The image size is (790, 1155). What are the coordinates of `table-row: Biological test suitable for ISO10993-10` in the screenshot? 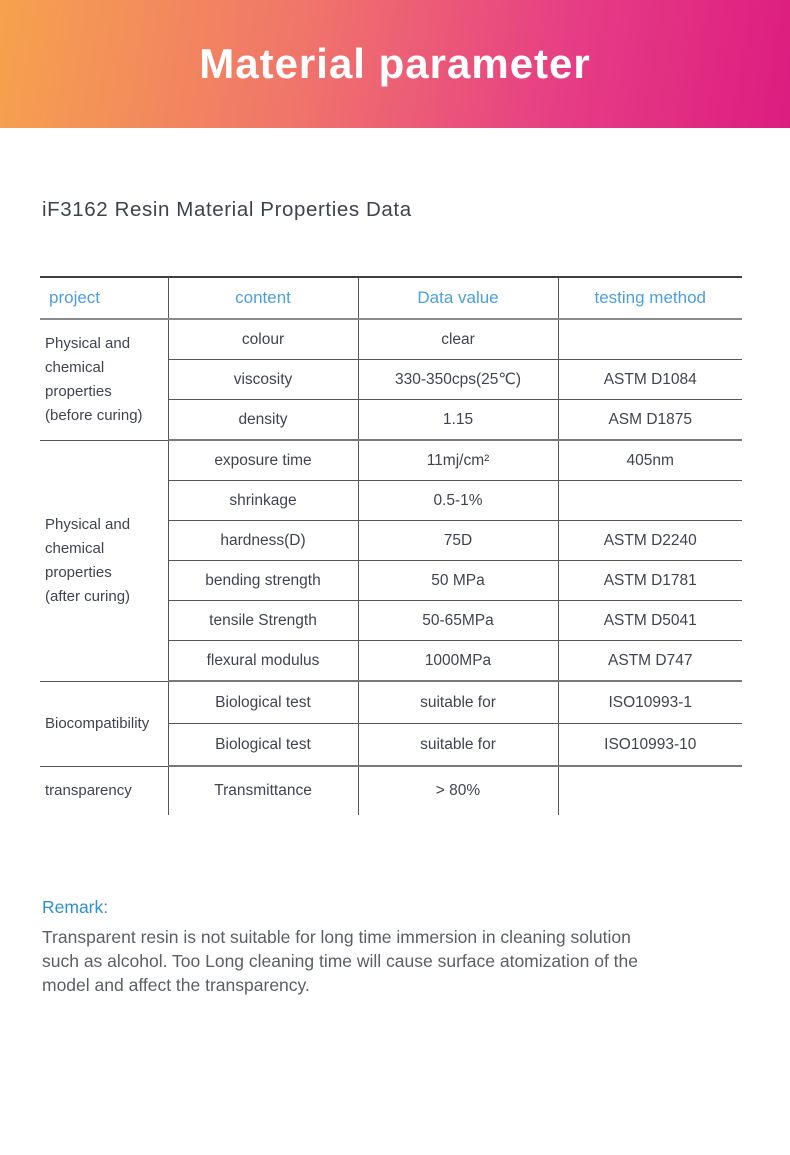 It's located at (391, 745).